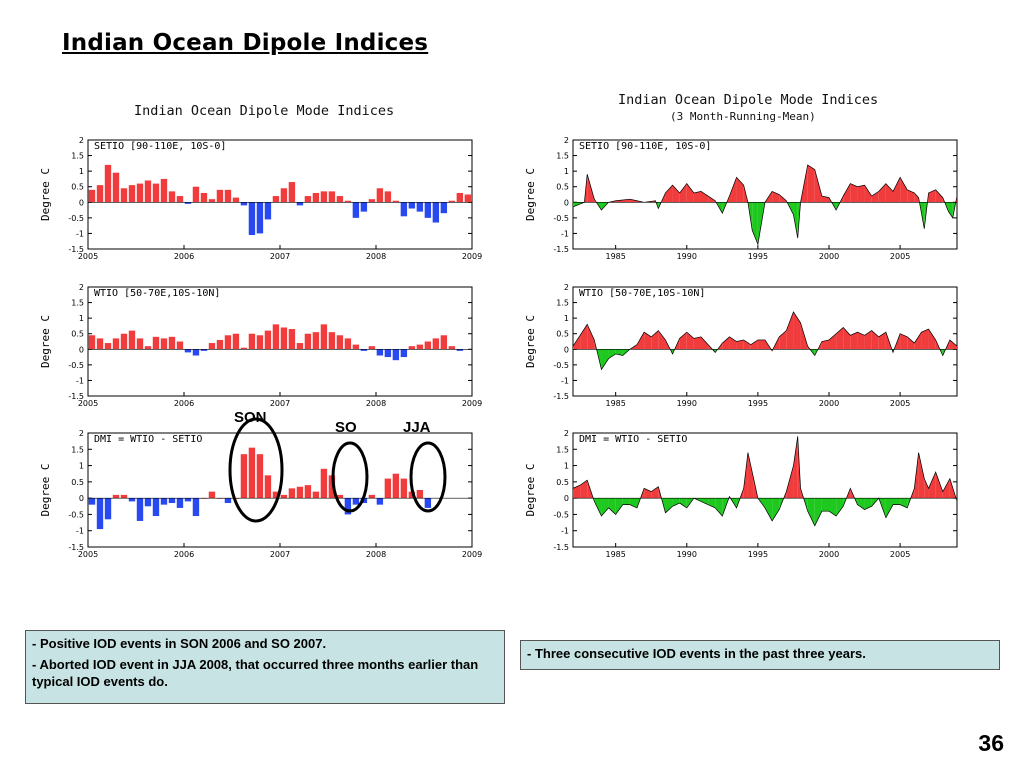 The image size is (1024, 768). What do you see at coordinates (417, 427) in the screenshot?
I see `event-label-jja: JJA` at bounding box center [417, 427].